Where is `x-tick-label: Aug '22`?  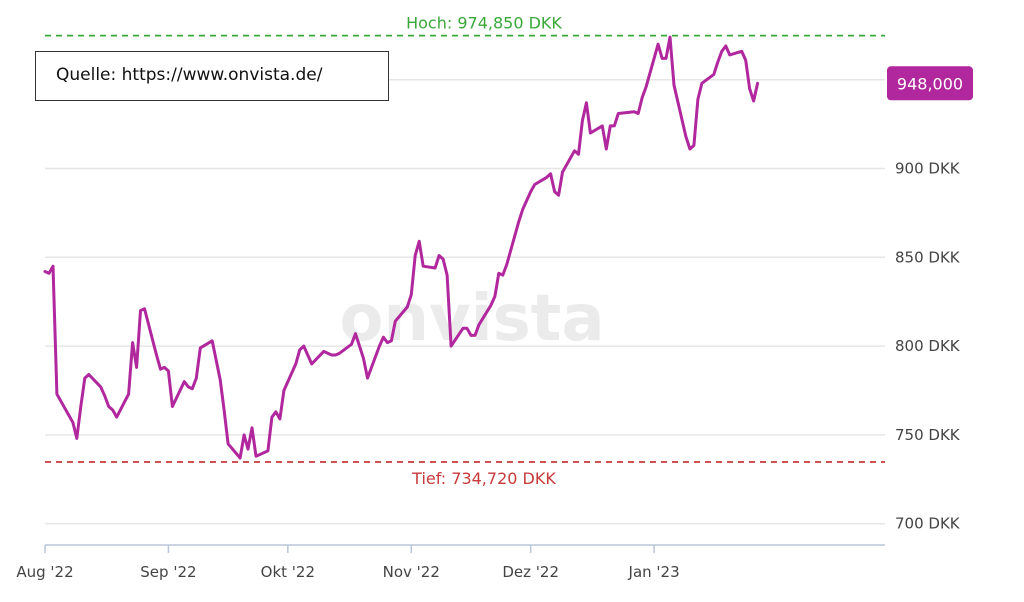
x-tick-label: Aug '22 is located at coordinates (44, 572).